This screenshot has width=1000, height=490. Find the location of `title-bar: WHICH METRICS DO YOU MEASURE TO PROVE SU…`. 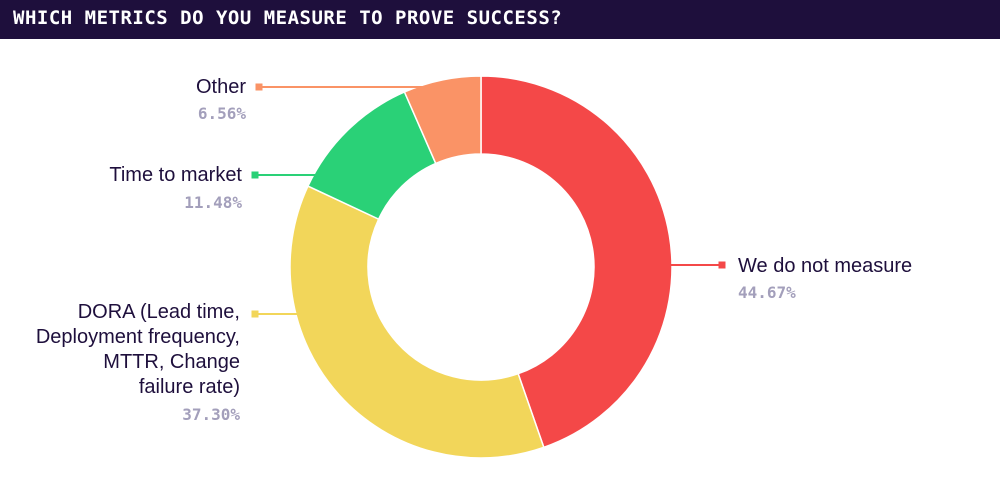

title-bar: WHICH METRICS DO YOU MEASURE TO PROVE SU… is located at coordinates (500, 19).